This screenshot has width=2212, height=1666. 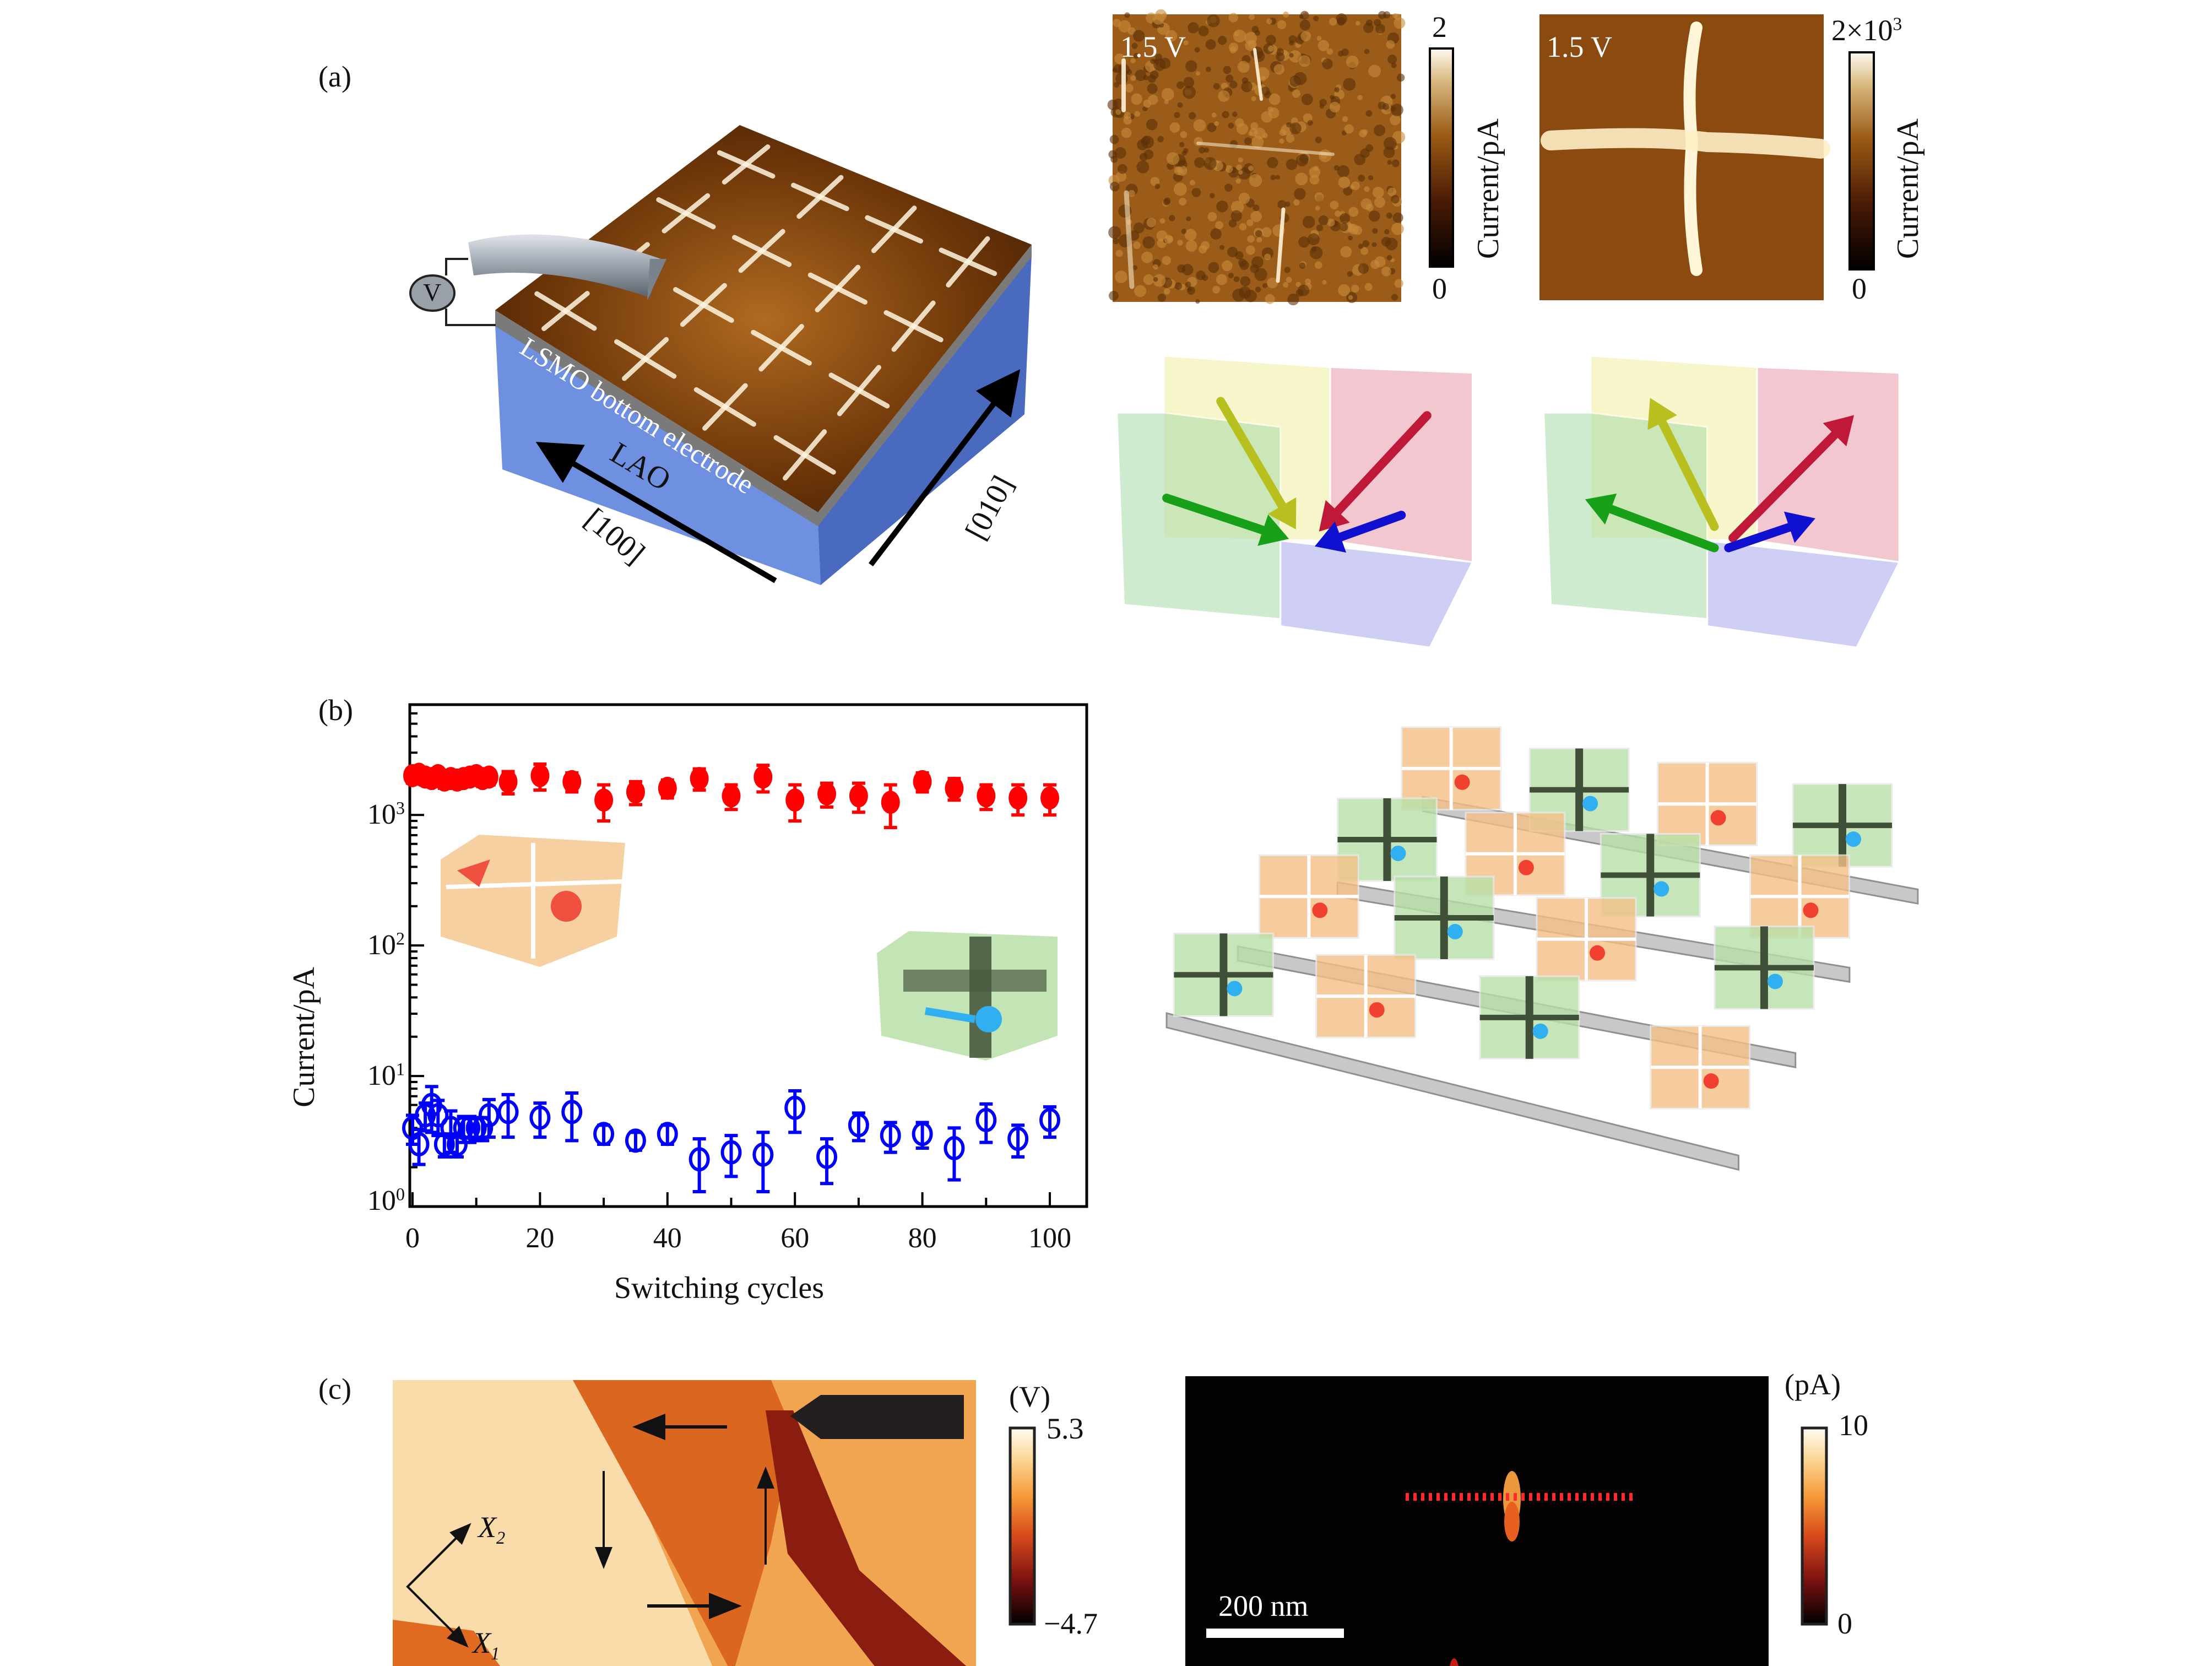 What do you see at coordinates (492, 1529) in the screenshot?
I see `axis-x2-label: X2` at bounding box center [492, 1529].